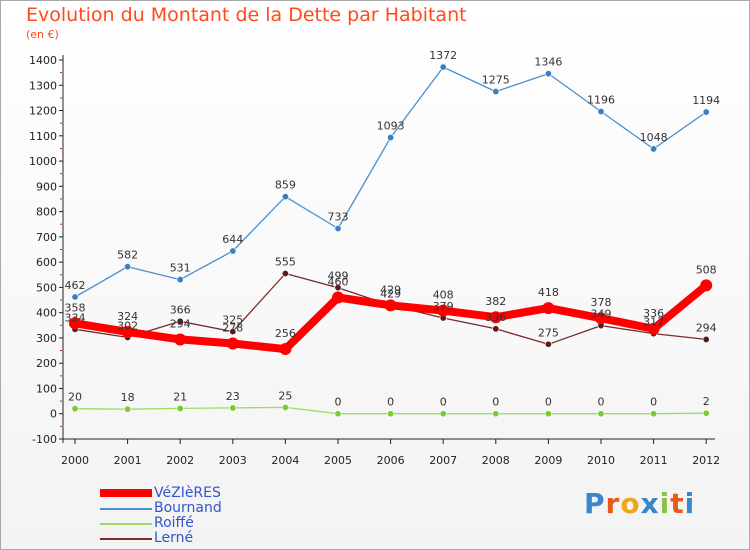 Image resolution: width=750 pixels, height=550 pixels. Describe the element at coordinates (128, 397) in the screenshot. I see `data-label-roiffe: 18` at that location.